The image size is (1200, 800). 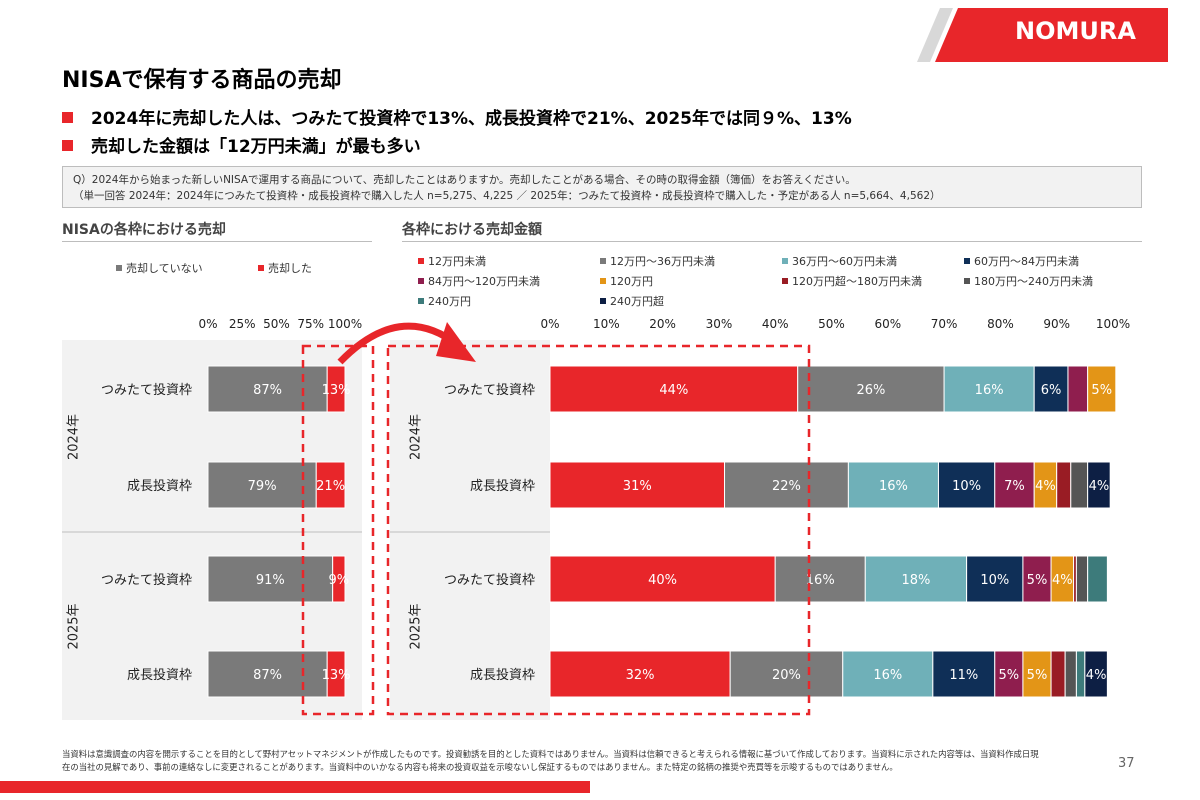 I want to click on left-group-label: 2024年, so click(x=74, y=437).